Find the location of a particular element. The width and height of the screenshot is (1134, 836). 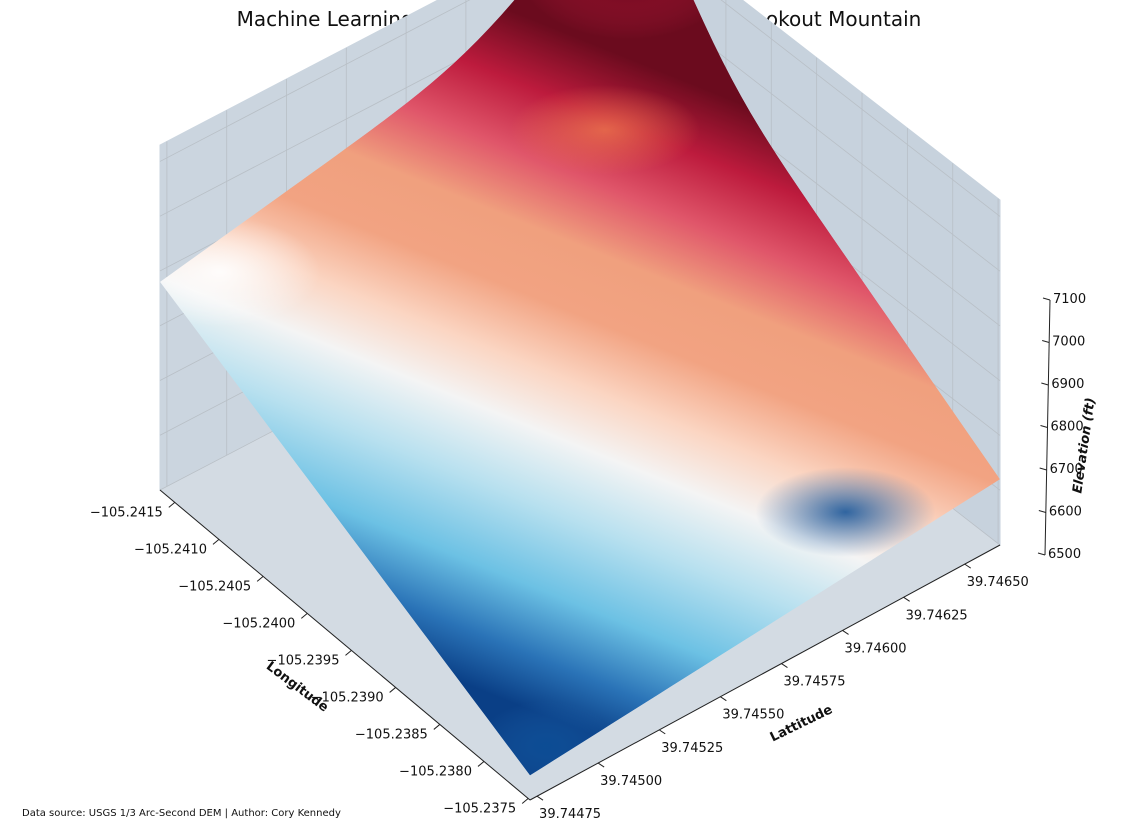

x-tick-label: −105.2375 is located at coordinates (479, 808).